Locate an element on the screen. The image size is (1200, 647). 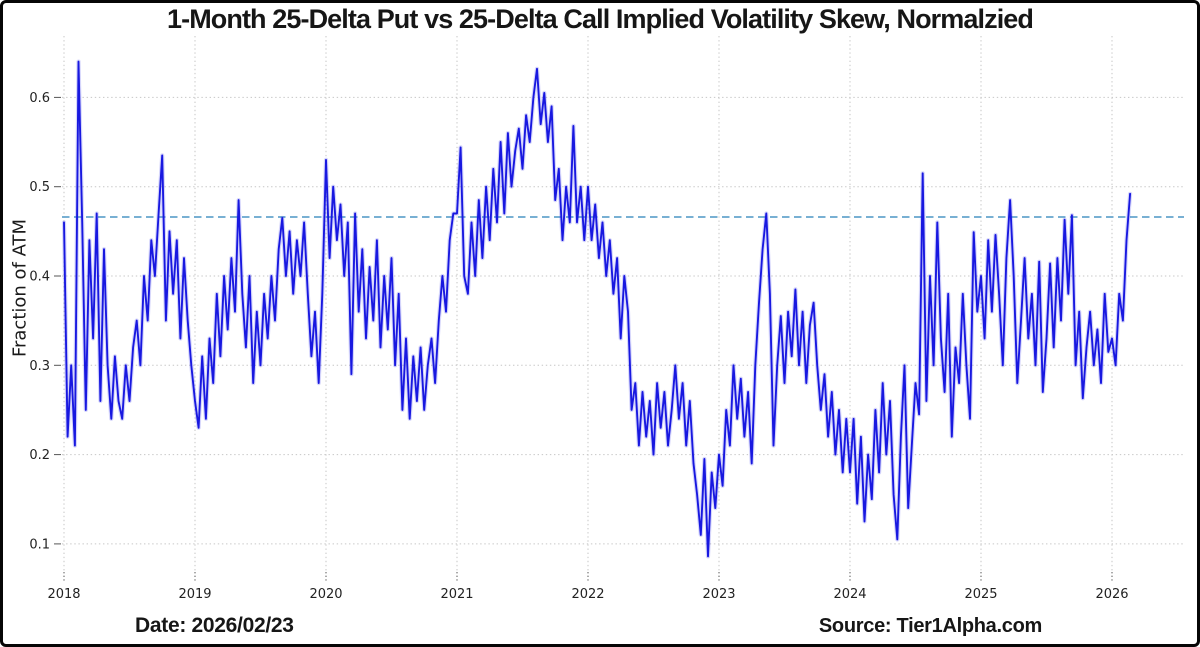
x-tick-label: 2022 is located at coordinates (587, 594).